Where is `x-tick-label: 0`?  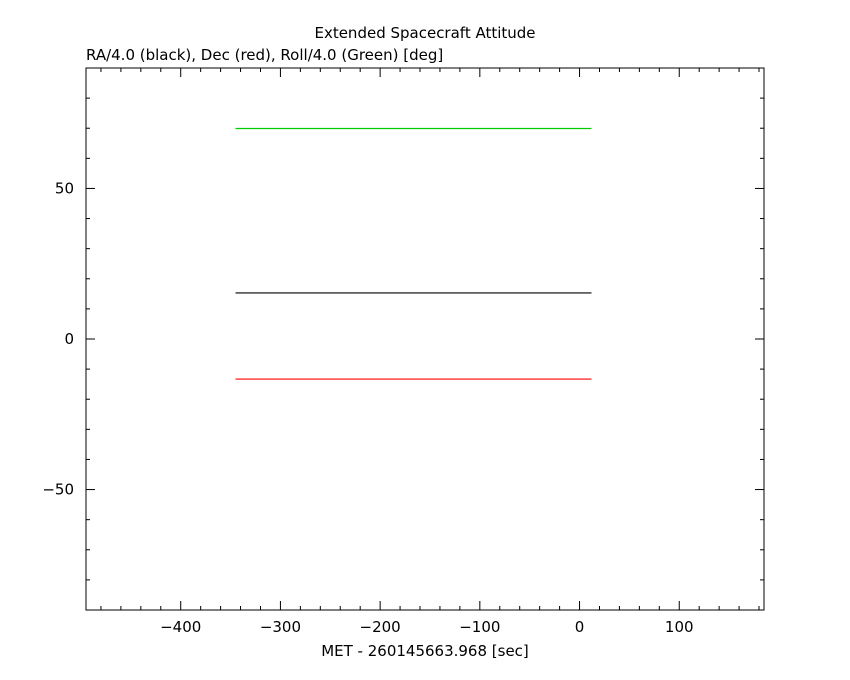
x-tick-label: 0 is located at coordinates (580, 627).